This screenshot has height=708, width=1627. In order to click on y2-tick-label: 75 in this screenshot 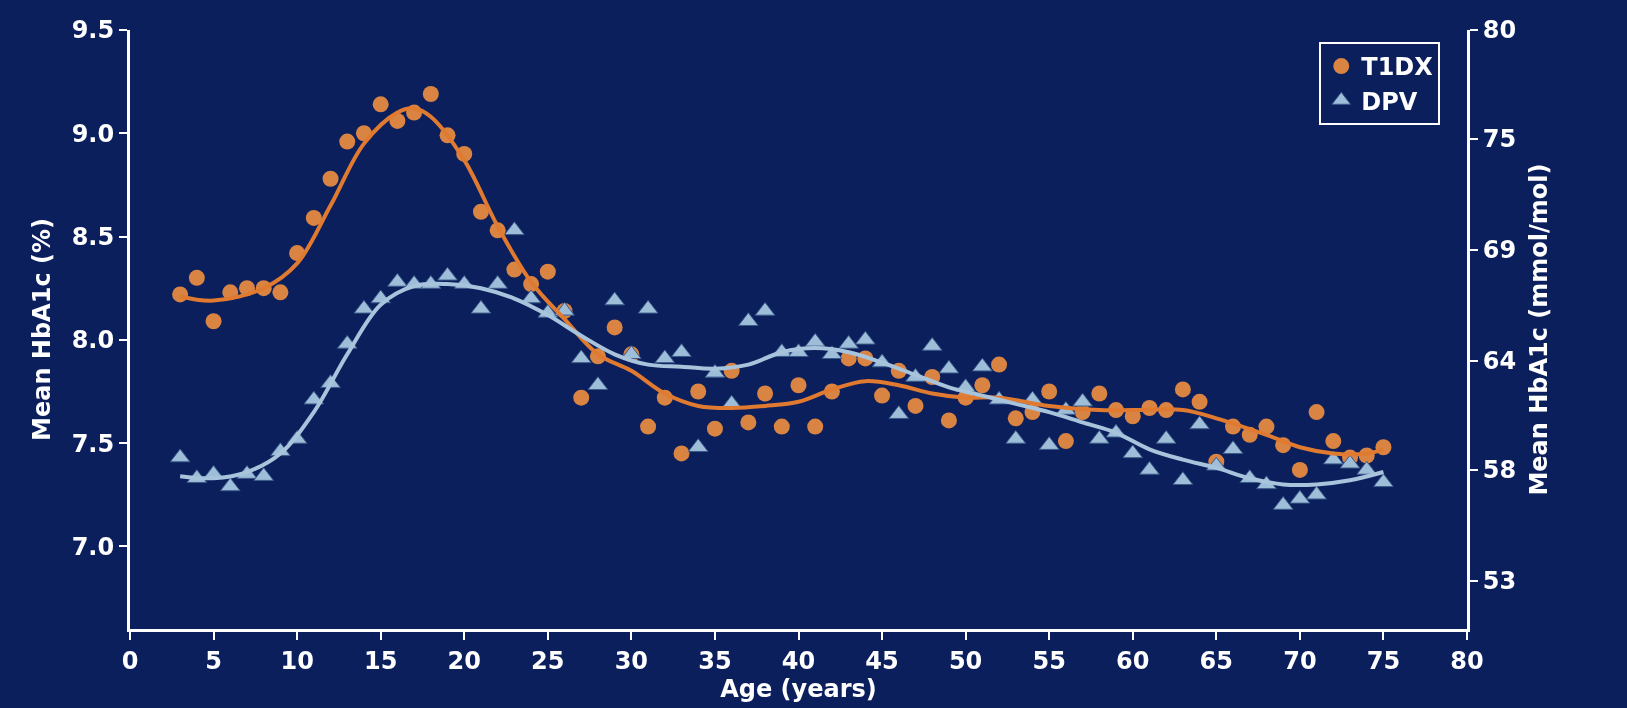, I will do `click(1499, 139)`.